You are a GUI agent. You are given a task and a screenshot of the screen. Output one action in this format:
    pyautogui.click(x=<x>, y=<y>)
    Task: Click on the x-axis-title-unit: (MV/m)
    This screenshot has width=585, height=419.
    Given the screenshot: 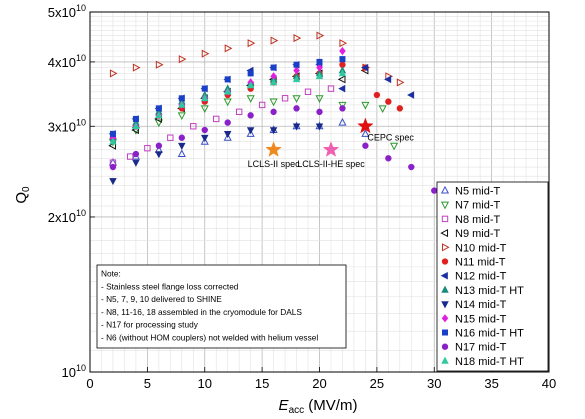 What is the action you would take?
    pyautogui.click(x=330, y=405)
    